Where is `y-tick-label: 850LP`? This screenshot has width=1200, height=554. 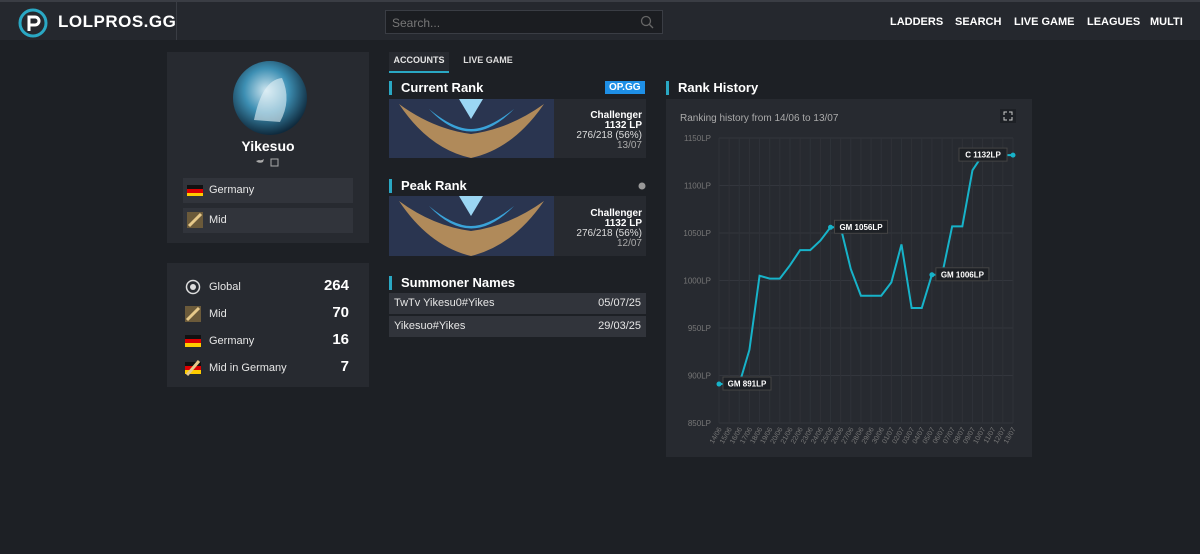 y-tick-label: 850LP is located at coordinates (699, 423).